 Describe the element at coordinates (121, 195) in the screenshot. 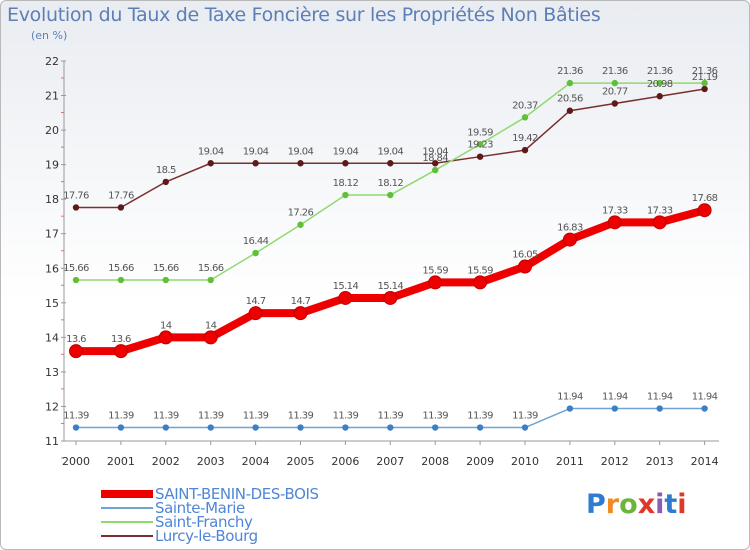

I see `data-label: 17.76` at that location.